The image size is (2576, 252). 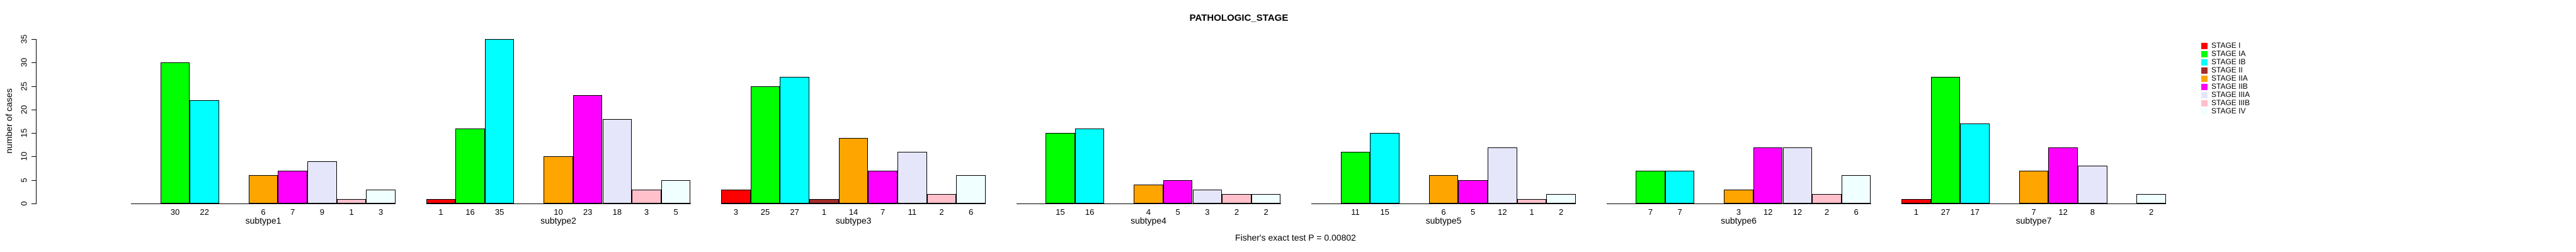 I want to click on y-axis-title: number of cases, so click(x=9, y=121).